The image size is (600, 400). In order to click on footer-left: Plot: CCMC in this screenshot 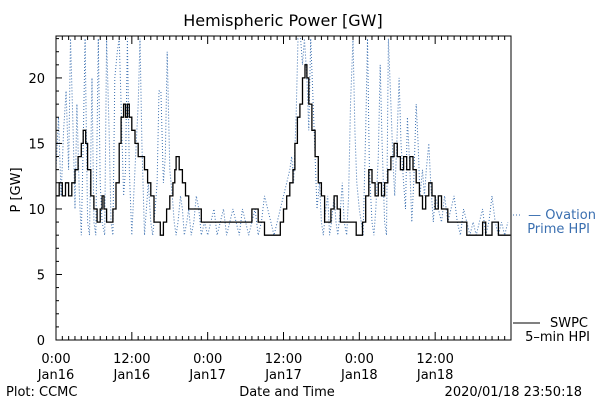, I will do `click(41, 392)`.